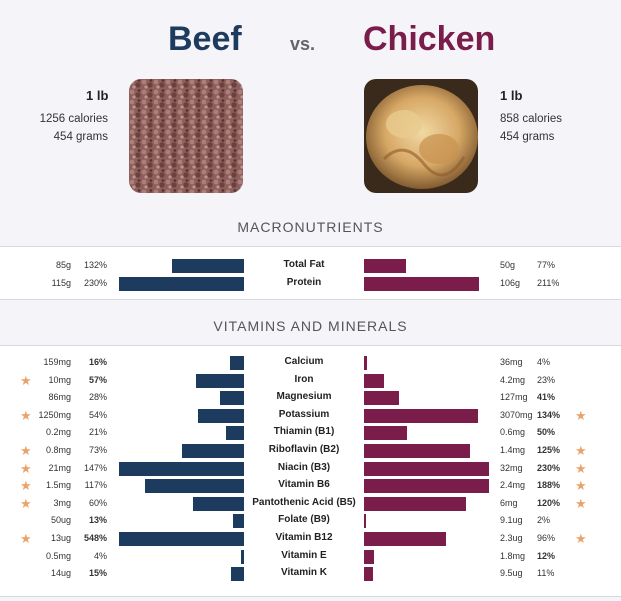  Describe the element at coordinates (421, 136) in the screenshot. I see `chicken-photo` at that location.